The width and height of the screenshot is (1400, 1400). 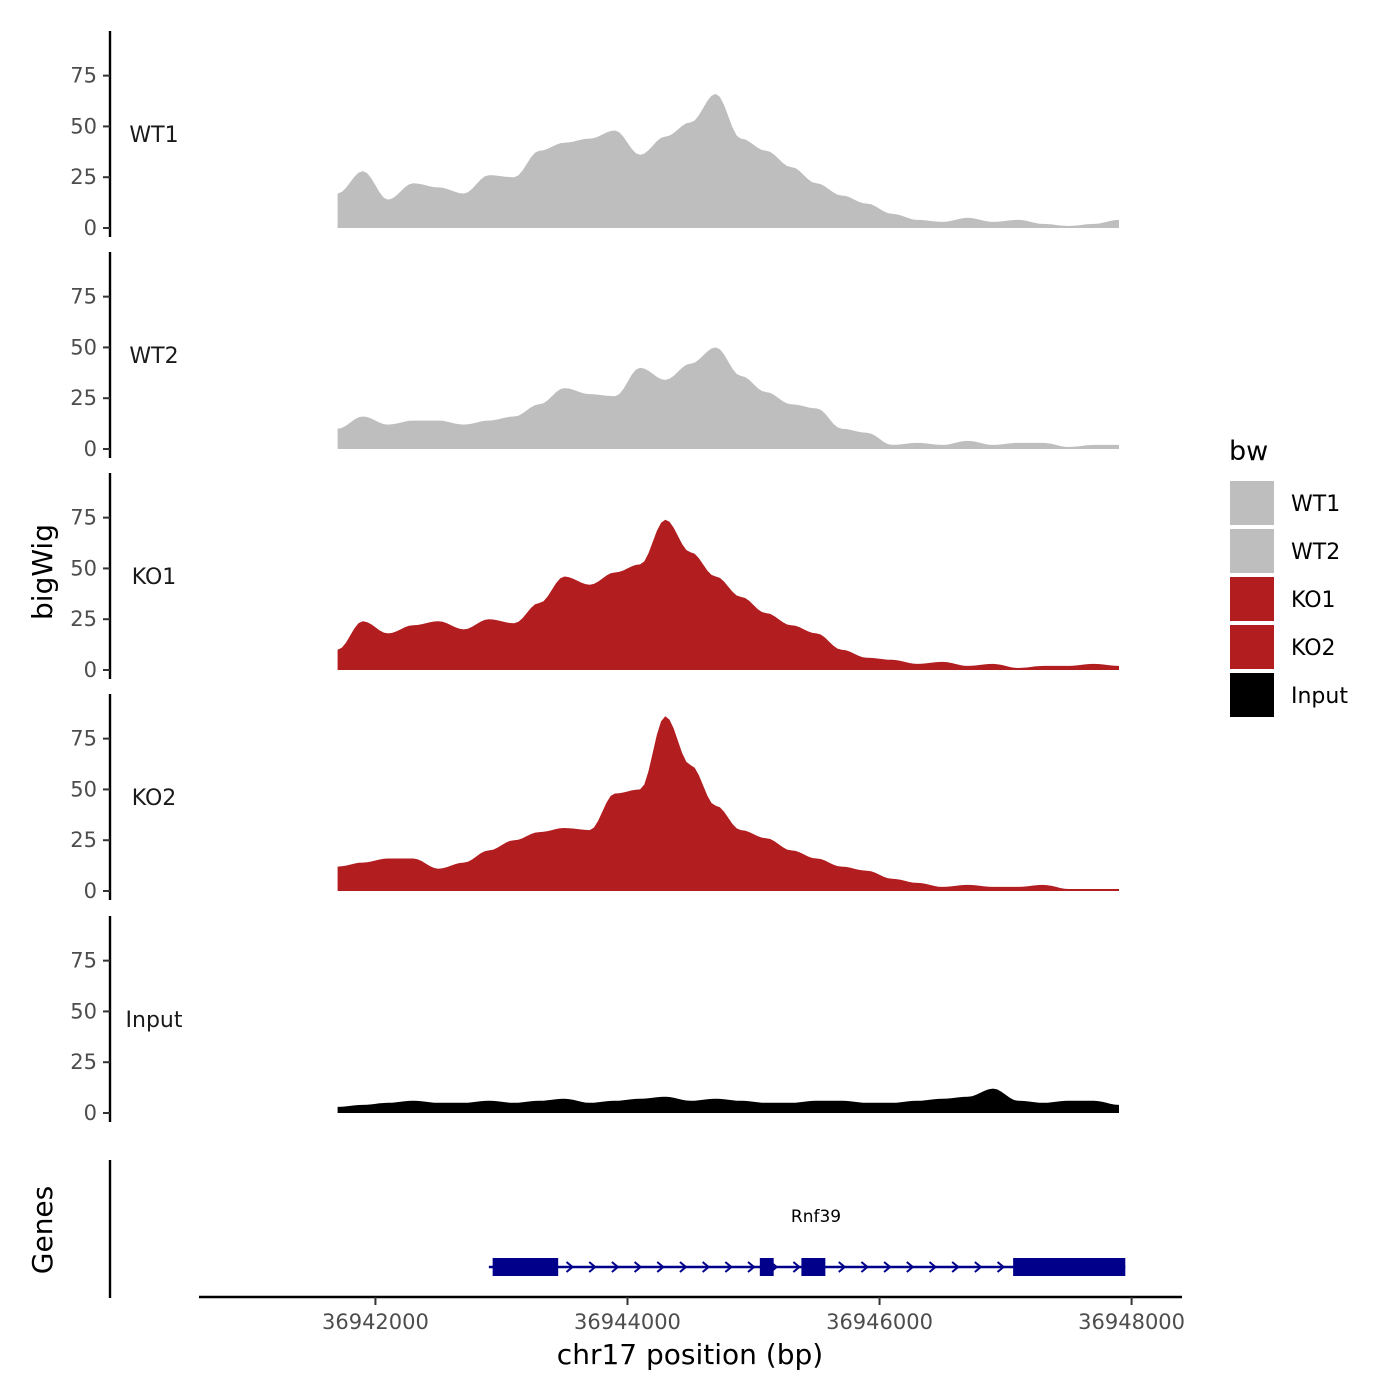 I want to click on area-ko1, so click(x=728, y=594).